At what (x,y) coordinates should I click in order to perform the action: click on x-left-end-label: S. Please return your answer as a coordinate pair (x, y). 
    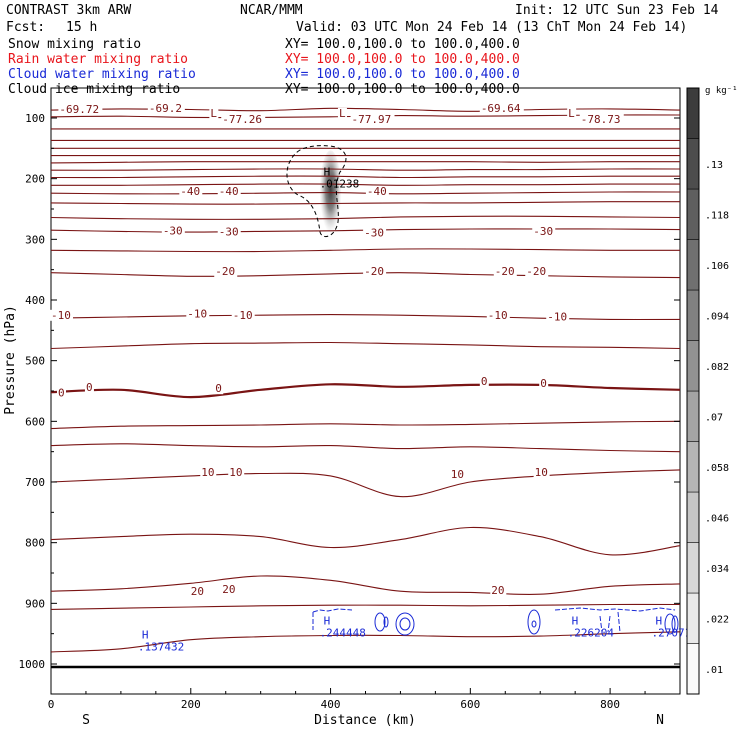
    Looking at the image, I should click on (86, 720).